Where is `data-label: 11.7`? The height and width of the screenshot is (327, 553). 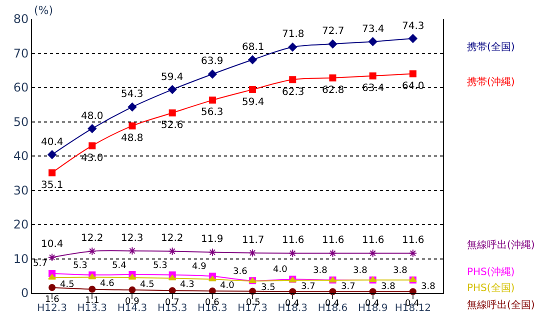 data-label: 11.7 is located at coordinates (253, 240).